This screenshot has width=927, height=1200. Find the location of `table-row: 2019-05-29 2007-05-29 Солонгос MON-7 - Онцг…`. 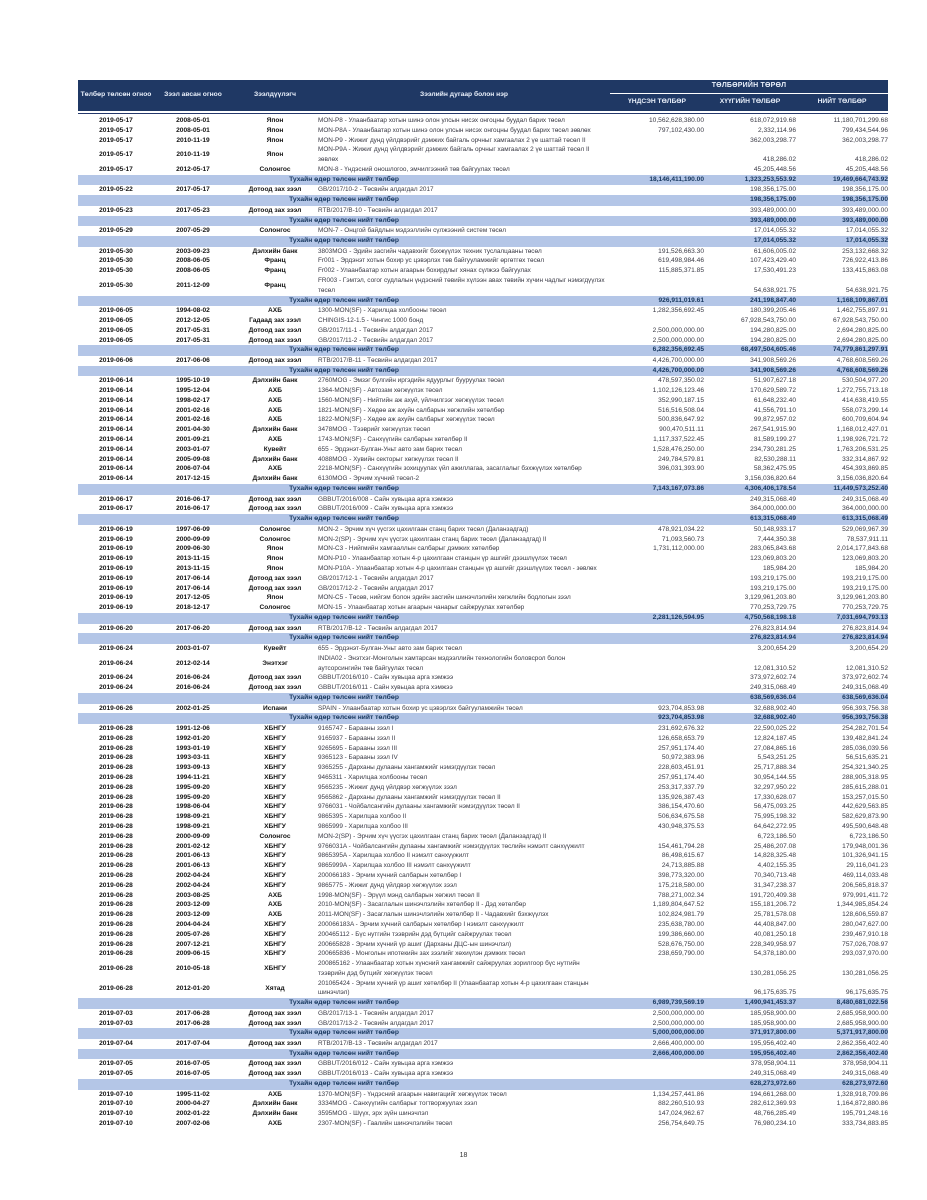

table-row: 2019-05-29 2007-05-29 Солонгос MON-7 - Онцг… is located at coordinates (483, 231).